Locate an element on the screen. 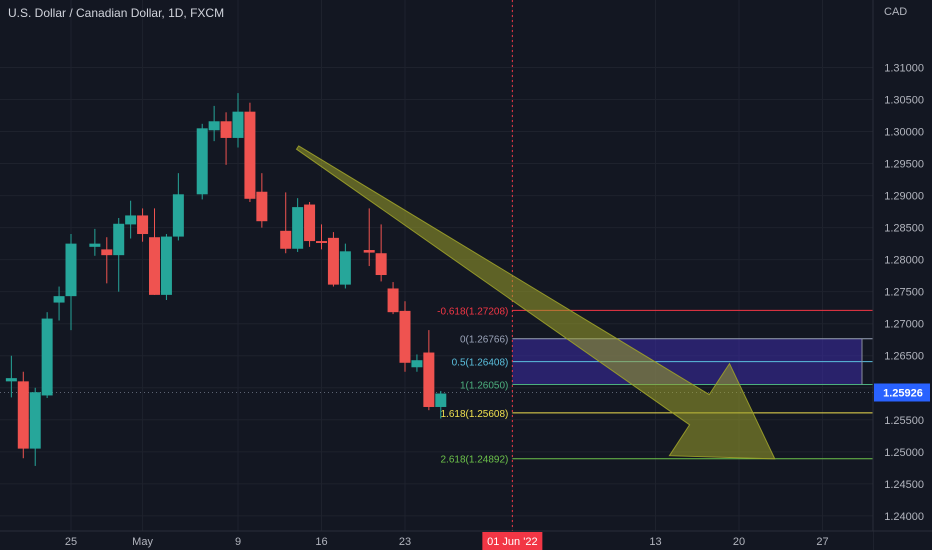 This screenshot has height=550, width=932. price-tick-label: 1.30000 is located at coordinates (904, 133).